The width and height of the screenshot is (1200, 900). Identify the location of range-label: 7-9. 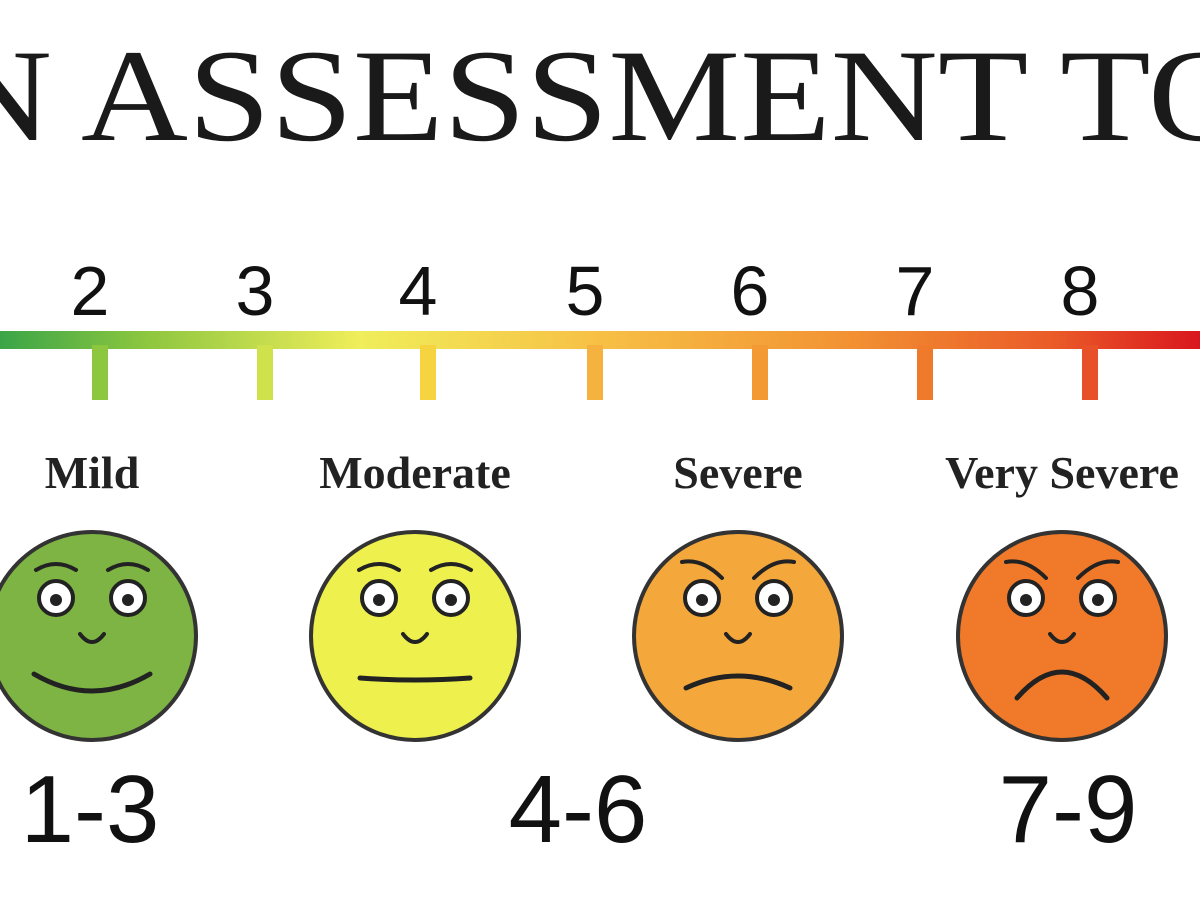
(1068, 809).